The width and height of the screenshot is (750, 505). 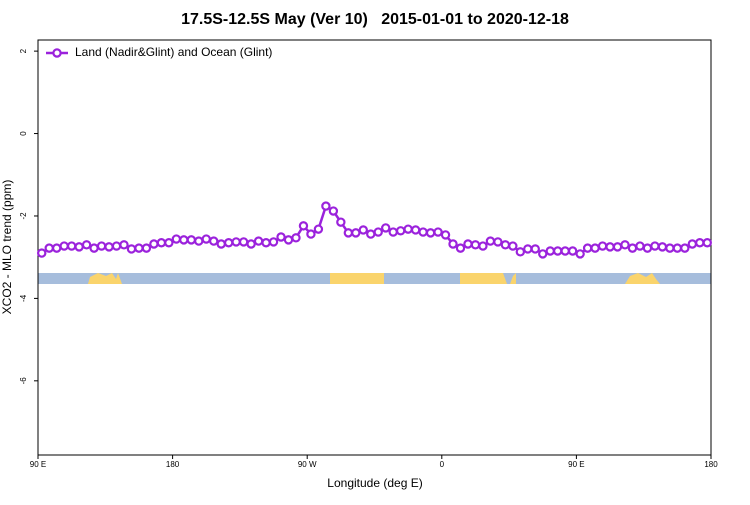 What do you see at coordinates (57, 53) in the screenshot?
I see `legend-marker` at bounding box center [57, 53].